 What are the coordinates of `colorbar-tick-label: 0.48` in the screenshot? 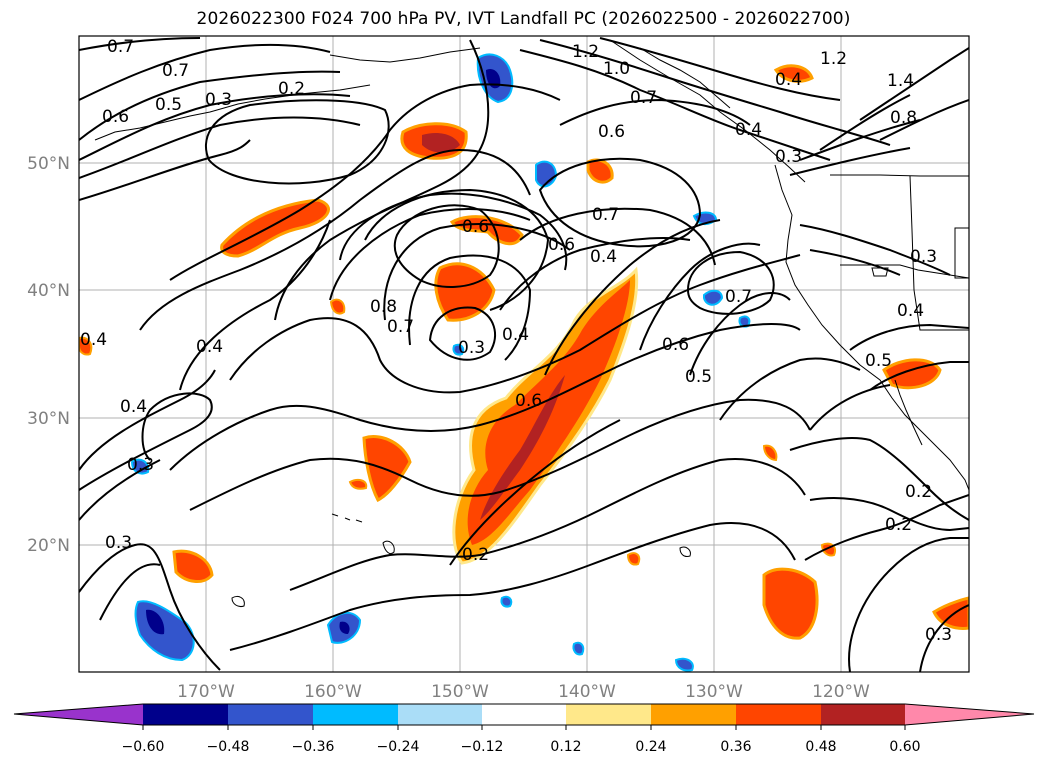 It's located at (820, 747).